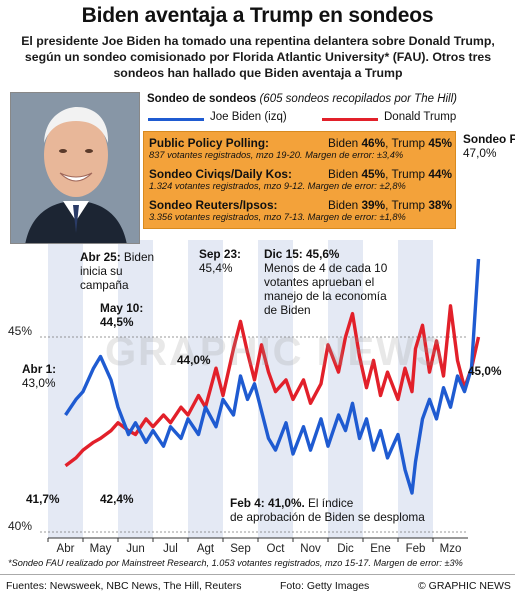 The width and height of the screenshot is (515, 598). I want to click on x-tick-label: Ene, so click(380, 549).